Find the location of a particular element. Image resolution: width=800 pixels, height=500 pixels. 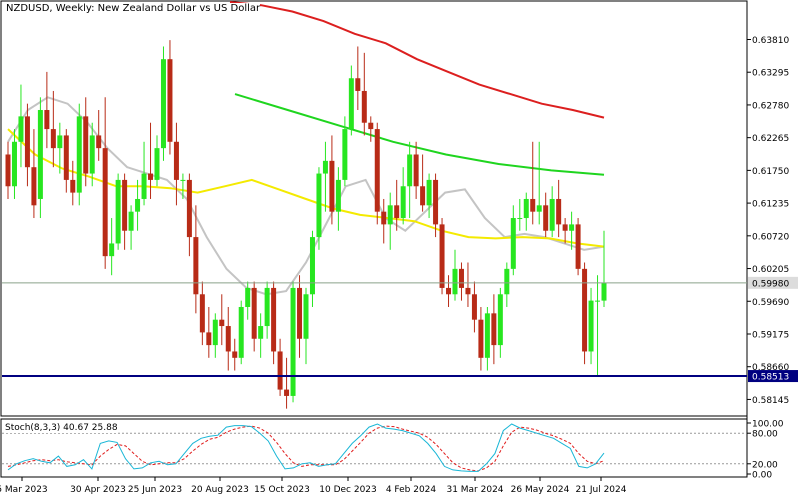

price-tick-label: 0.58145 is located at coordinates (770, 401).